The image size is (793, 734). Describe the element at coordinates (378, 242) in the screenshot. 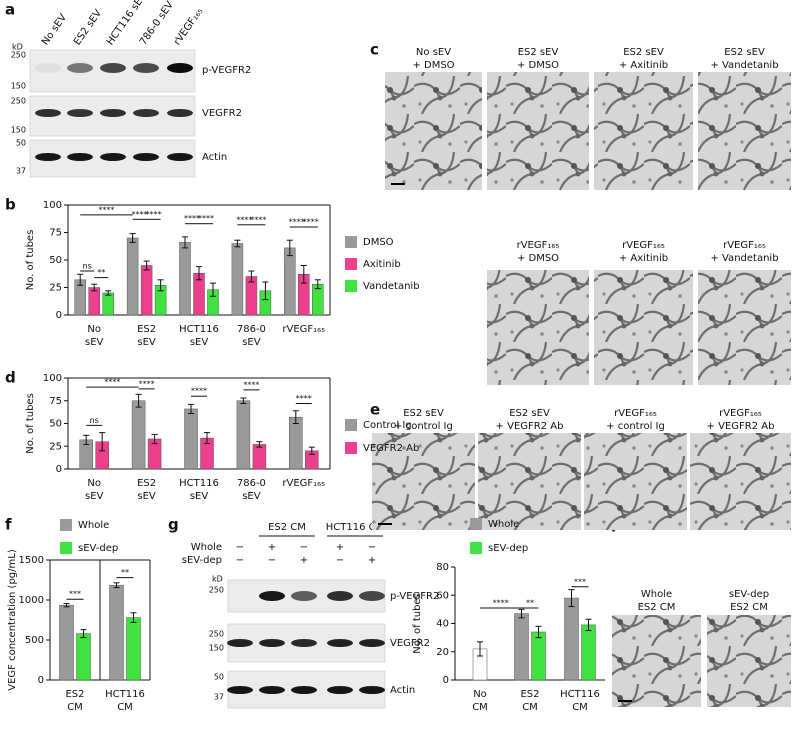

I see `legend-label: DMSO` at that location.